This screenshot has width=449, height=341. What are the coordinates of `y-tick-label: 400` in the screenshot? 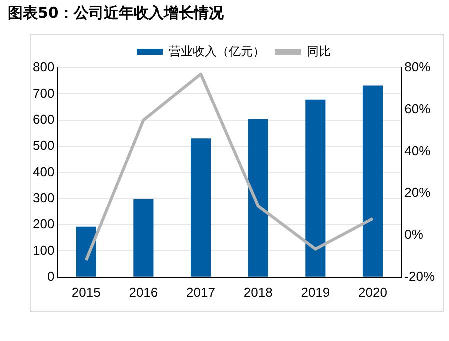 It's located at (43, 172).